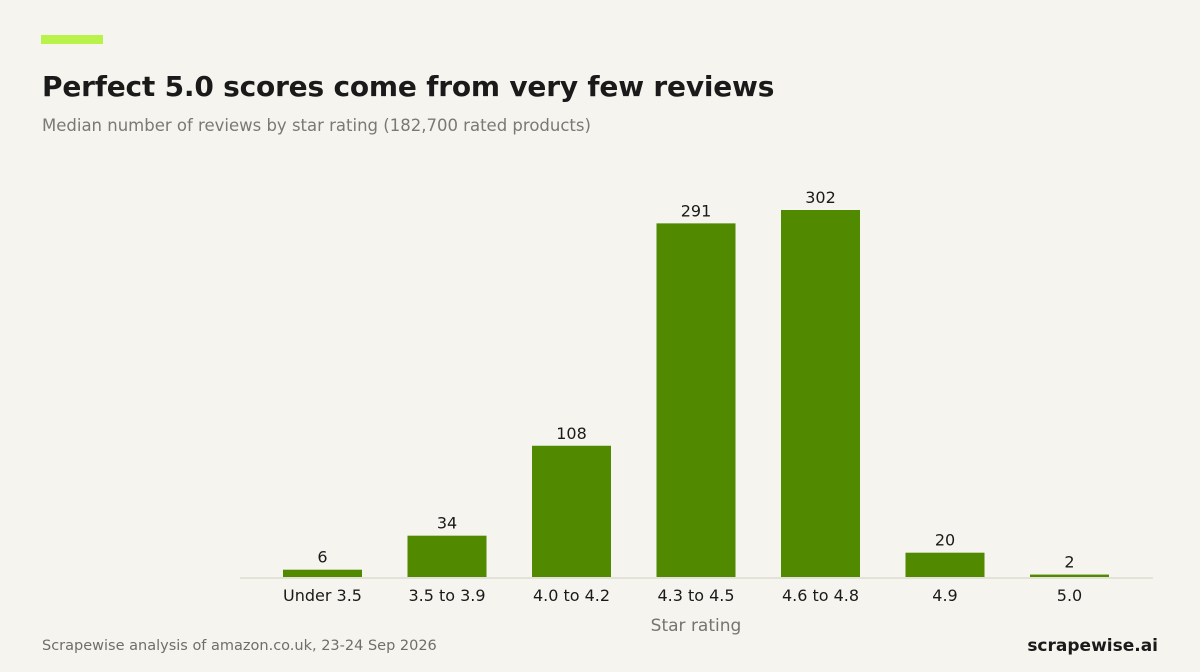 The height and width of the screenshot is (672, 1200). What do you see at coordinates (944, 595) in the screenshot?
I see `x-tick-label: 4.9` at bounding box center [944, 595].